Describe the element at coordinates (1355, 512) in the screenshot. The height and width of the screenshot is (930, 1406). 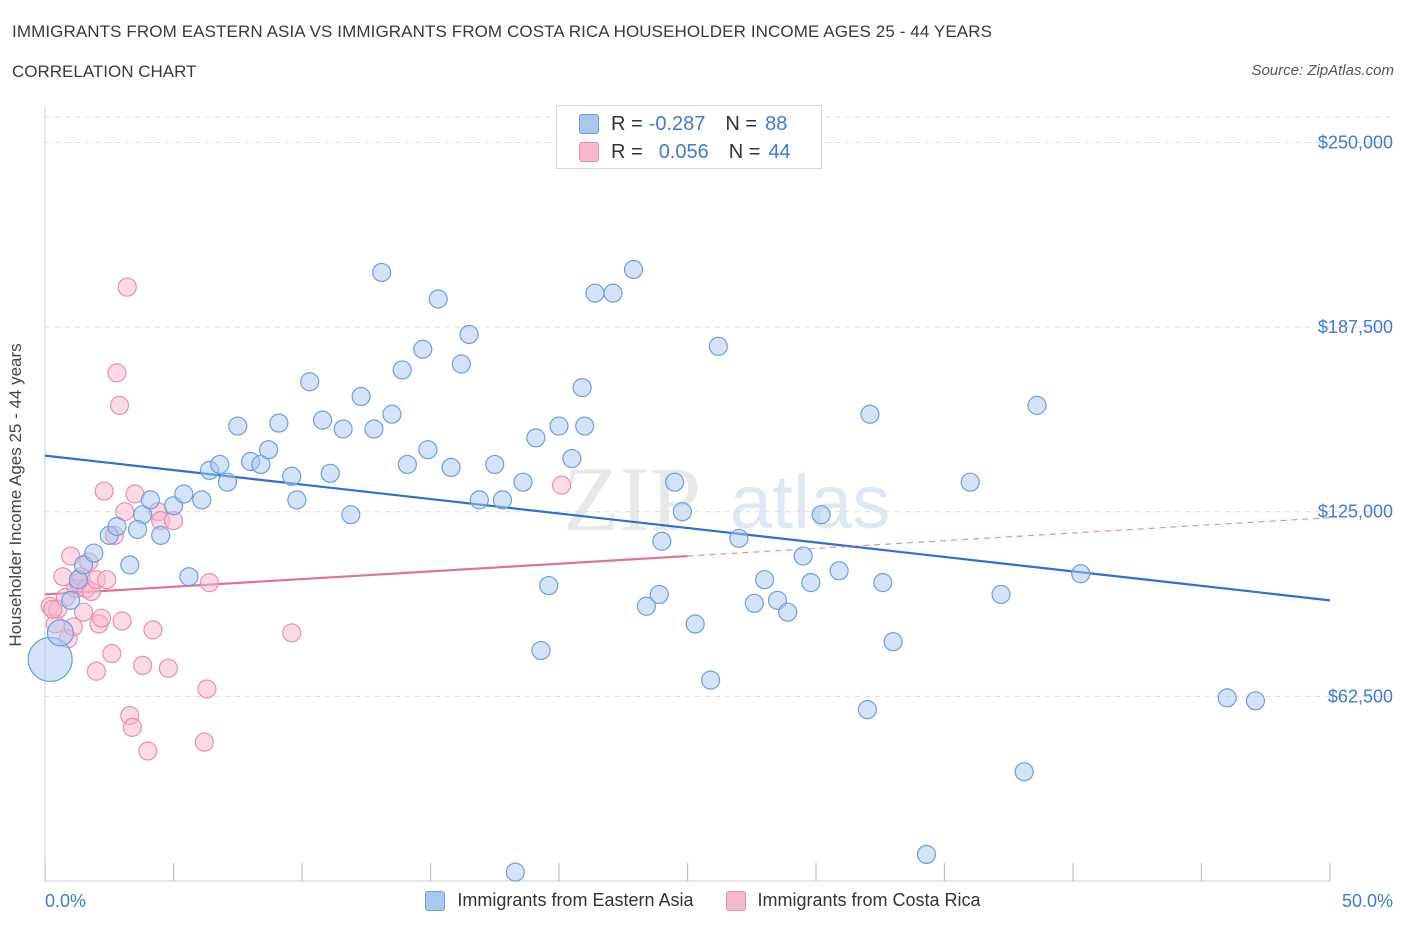
I see `y-tick-label: $125,000` at that location.